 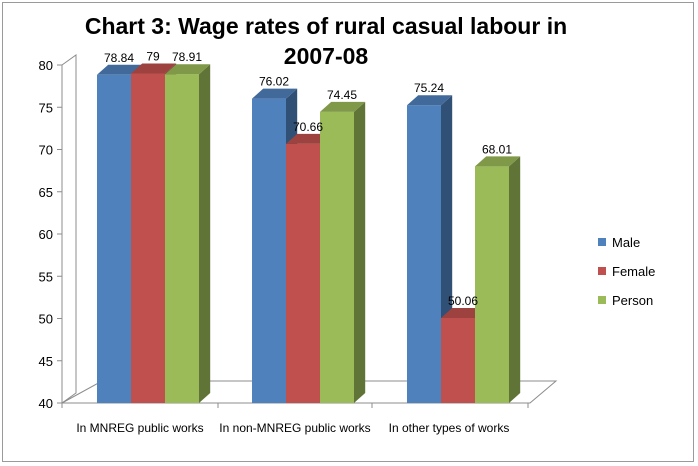 What do you see at coordinates (153, 56) in the screenshot?
I see `data-label: 79` at bounding box center [153, 56].